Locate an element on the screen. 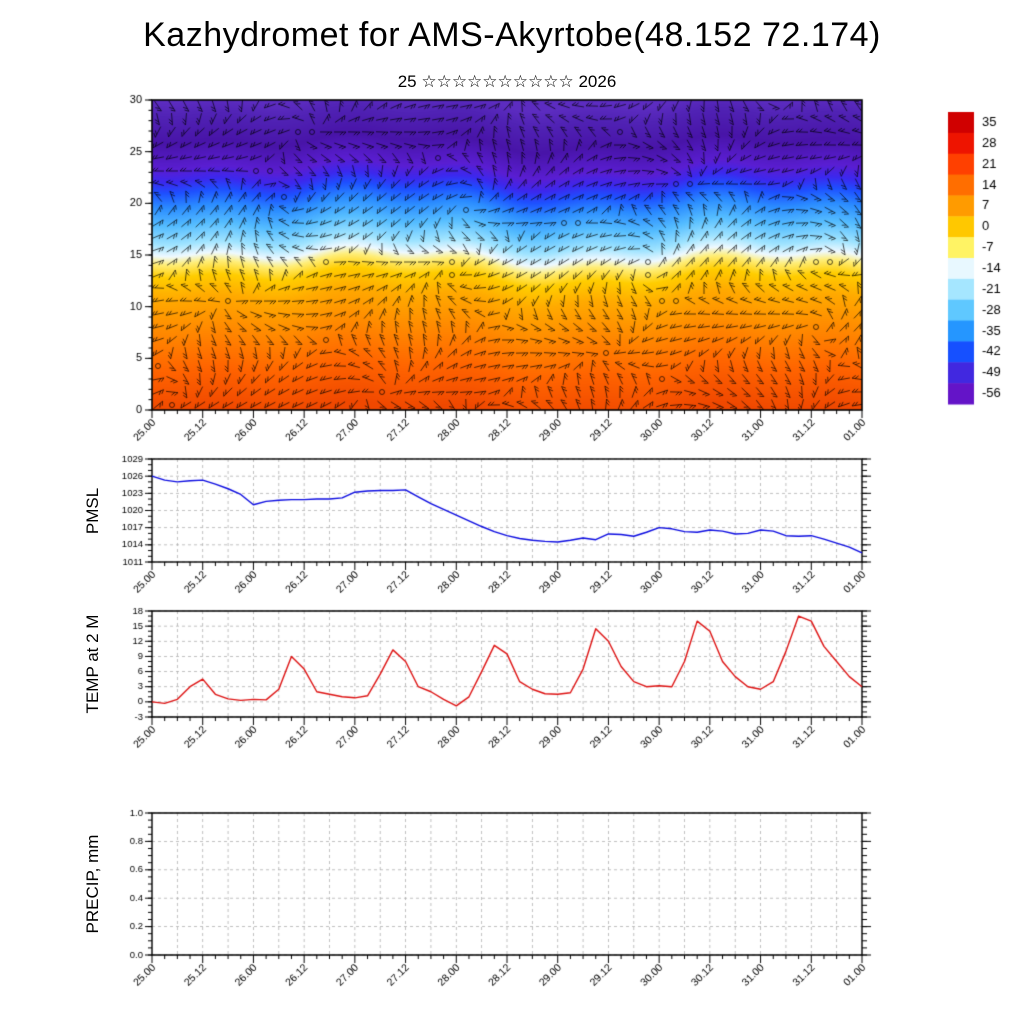 The height and width of the screenshot is (1024, 1024). pmsl-axis-label: PMSL is located at coordinates (92, 511).